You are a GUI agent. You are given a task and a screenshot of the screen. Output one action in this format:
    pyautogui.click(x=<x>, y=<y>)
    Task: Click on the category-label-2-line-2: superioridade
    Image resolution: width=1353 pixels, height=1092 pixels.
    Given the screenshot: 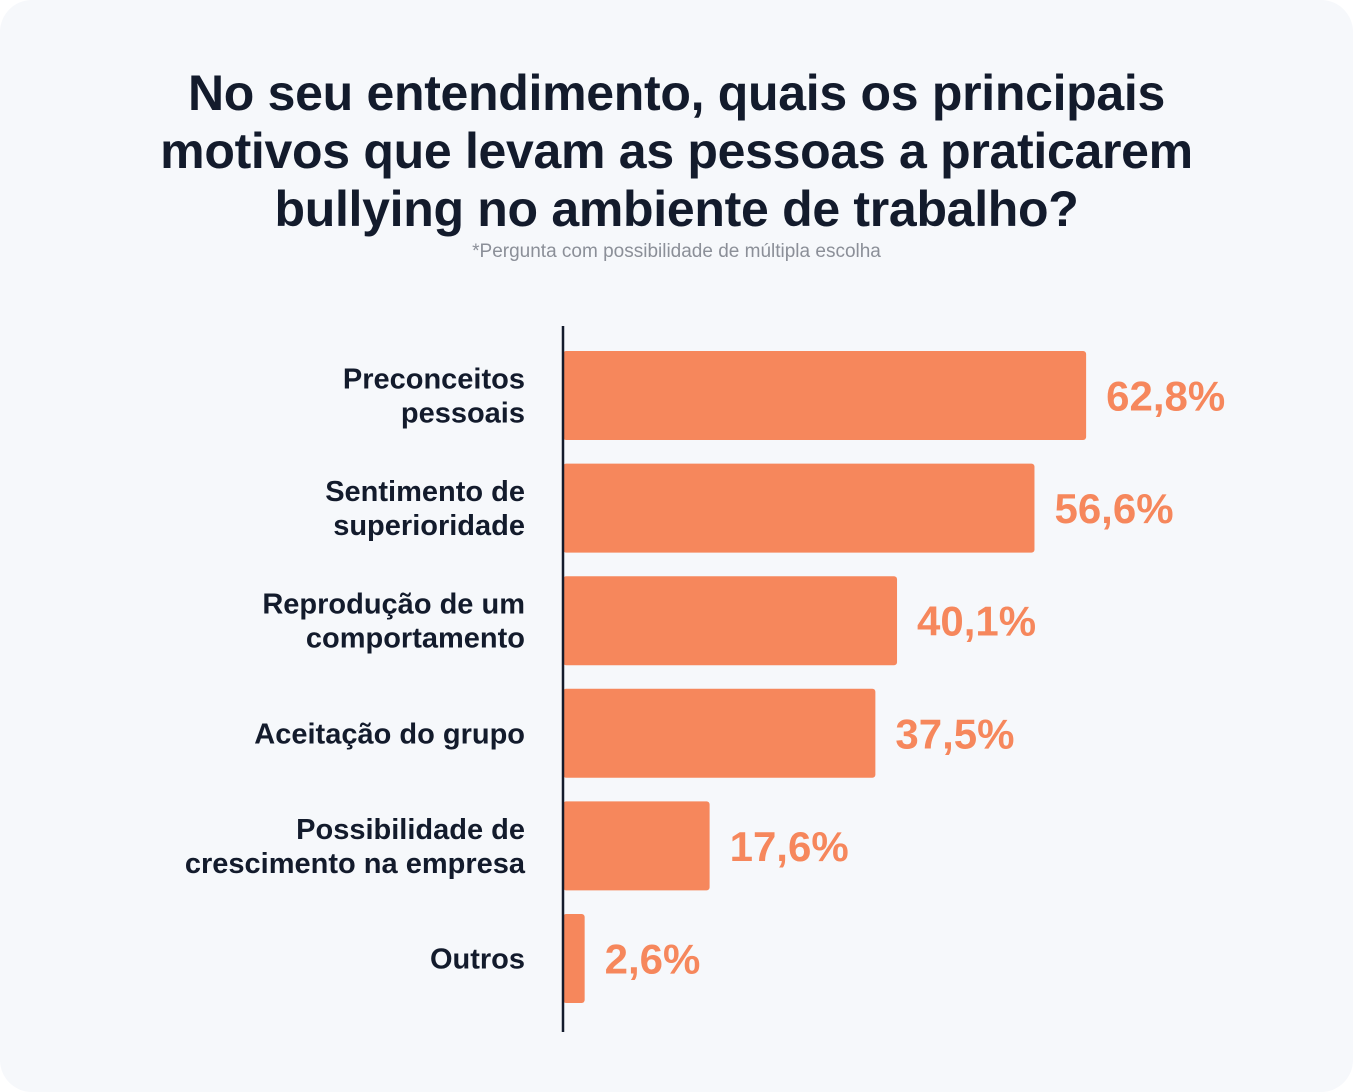 What is the action you would take?
    pyautogui.click(x=429, y=526)
    